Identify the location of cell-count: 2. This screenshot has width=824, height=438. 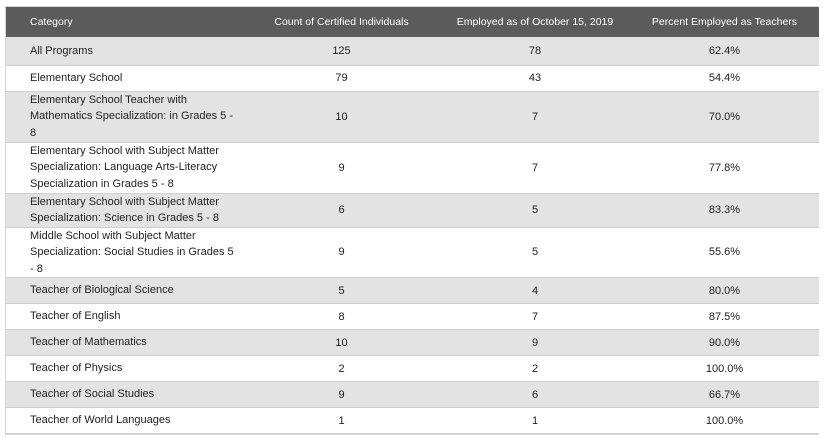
(341, 368).